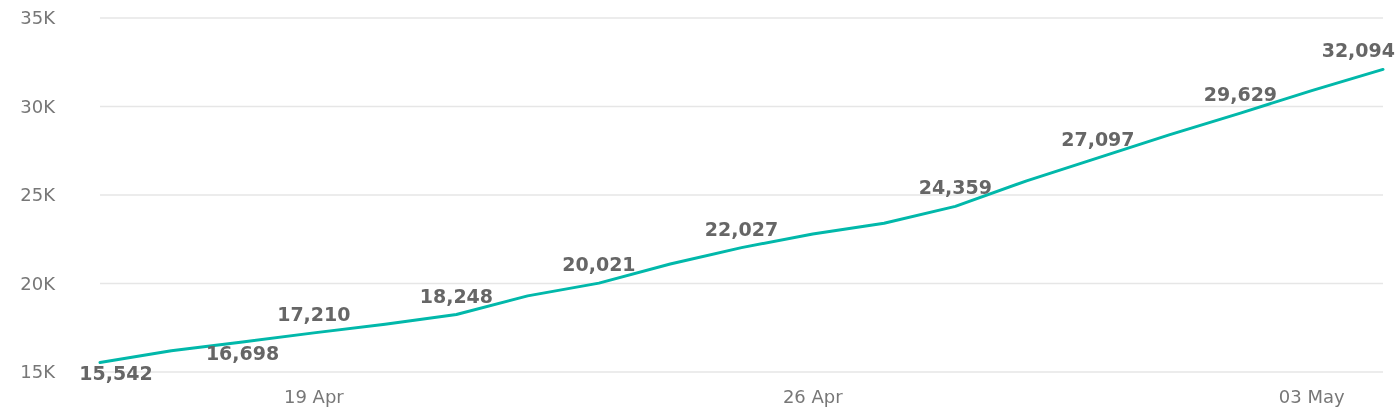 The height and width of the screenshot is (411, 1396). I want to click on x-tick-label: 26 Apr, so click(813, 396).